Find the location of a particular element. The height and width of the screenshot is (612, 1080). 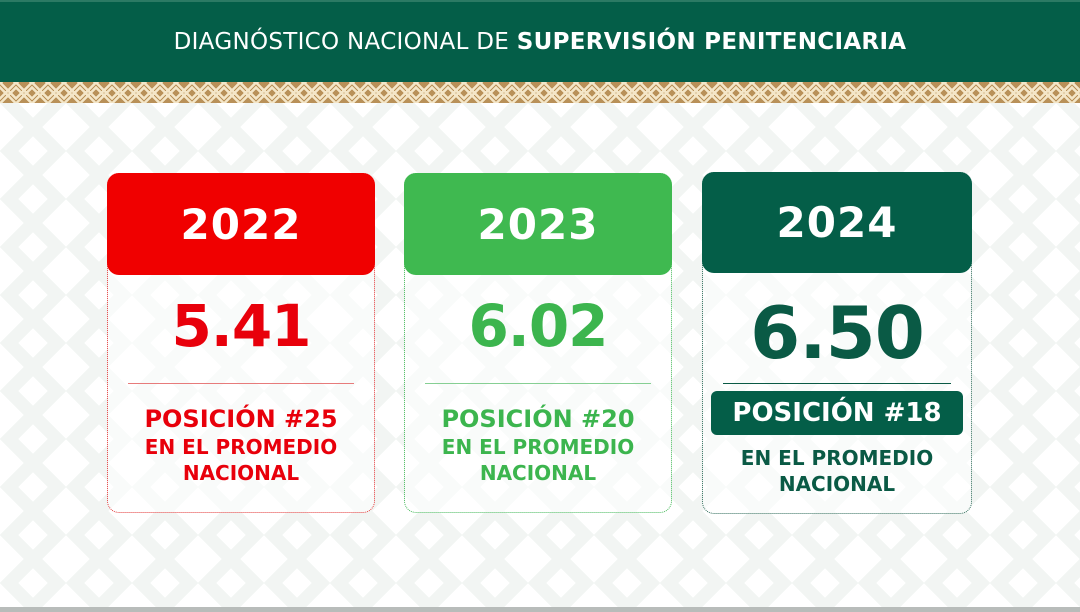

year-header: 2023 is located at coordinates (538, 224).